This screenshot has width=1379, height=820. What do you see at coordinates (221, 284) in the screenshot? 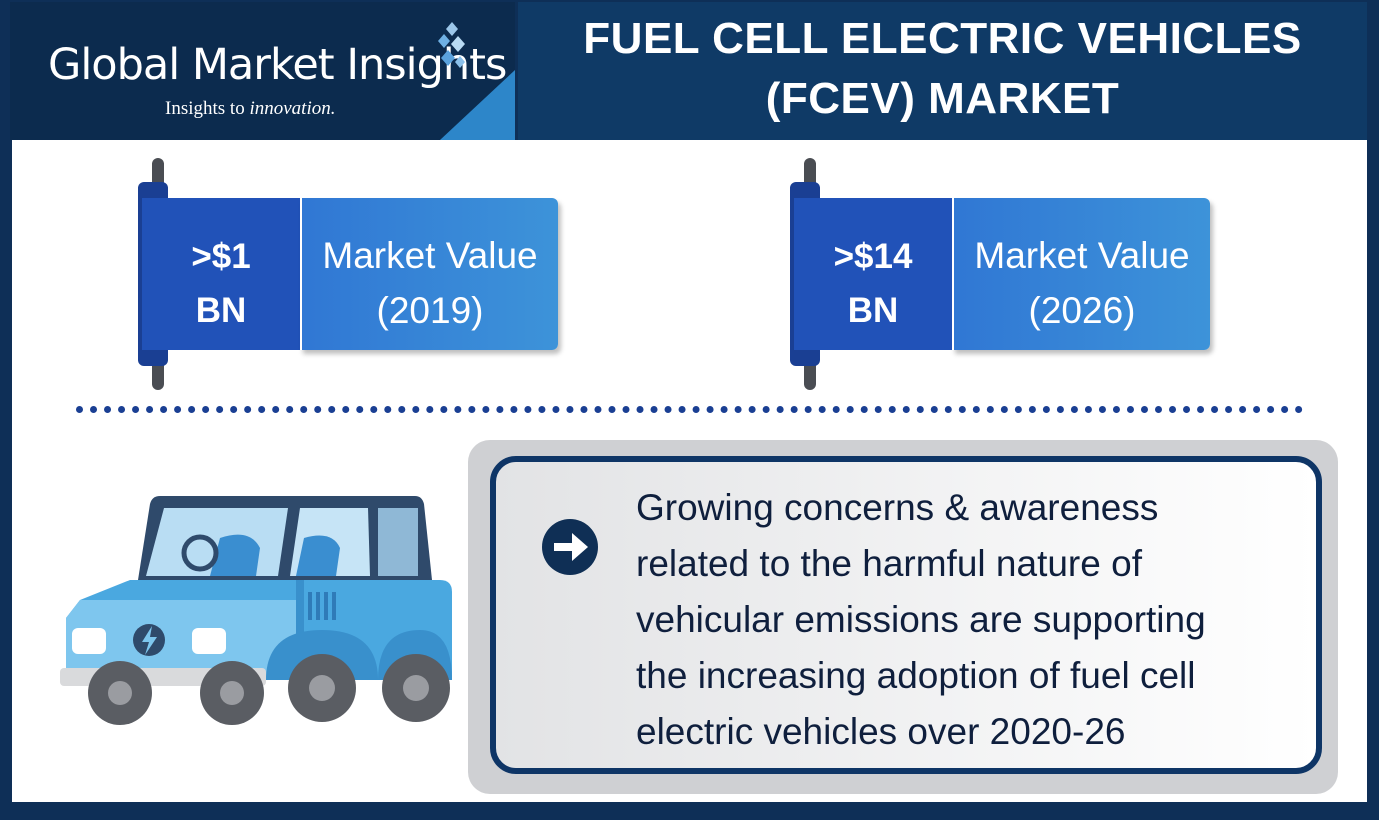
I see `stat-value: >$1 BN` at bounding box center [221, 284].